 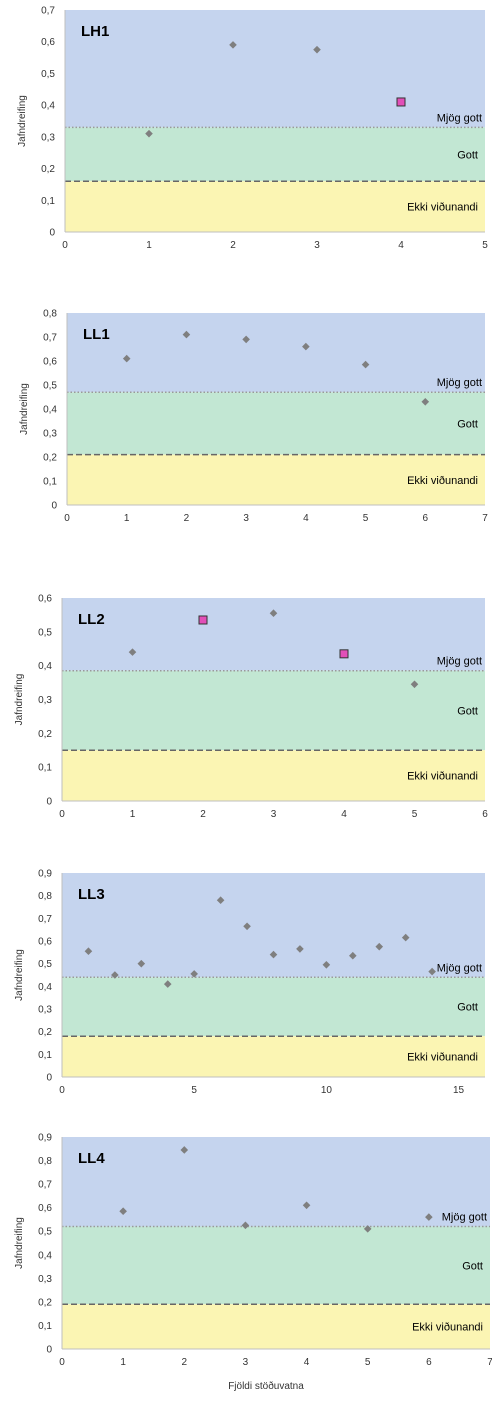 I want to click on x-tick-label: 5, so click(x=366, y=518).